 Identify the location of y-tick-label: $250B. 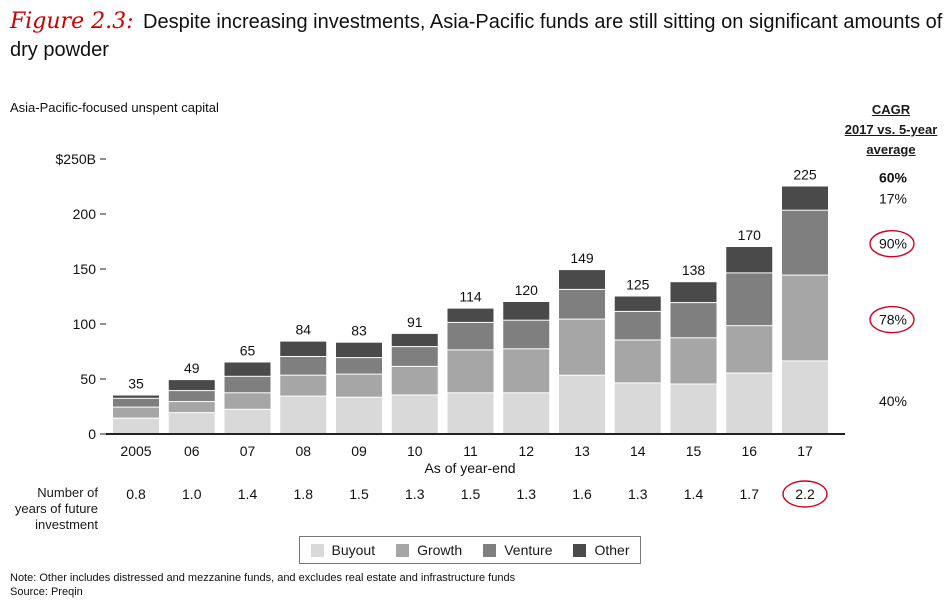
(76, 159).